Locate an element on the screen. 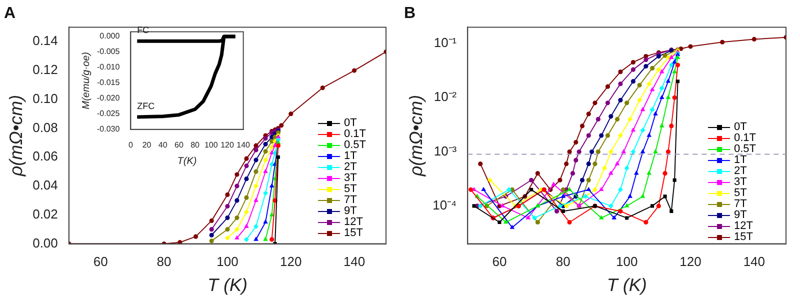 Image resolution: width=800 pixels, height=303 pixels. y-tick-label: 0.000 is located at coordinates (110, 36).